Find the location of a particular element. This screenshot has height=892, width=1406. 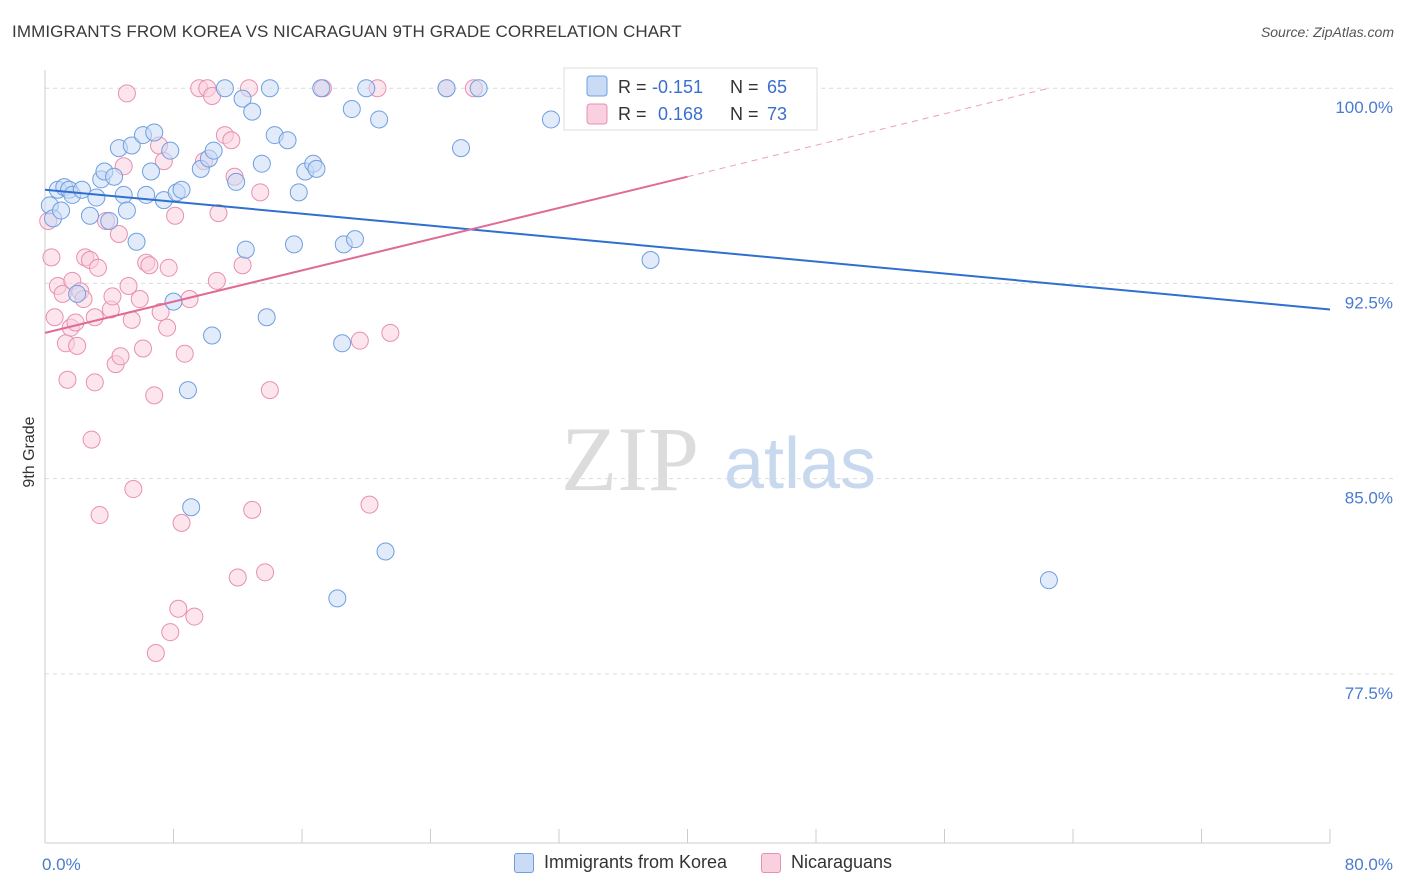

series-legend: Immigrants from Korea Nicaraguans is located at coordinates (703, 862).